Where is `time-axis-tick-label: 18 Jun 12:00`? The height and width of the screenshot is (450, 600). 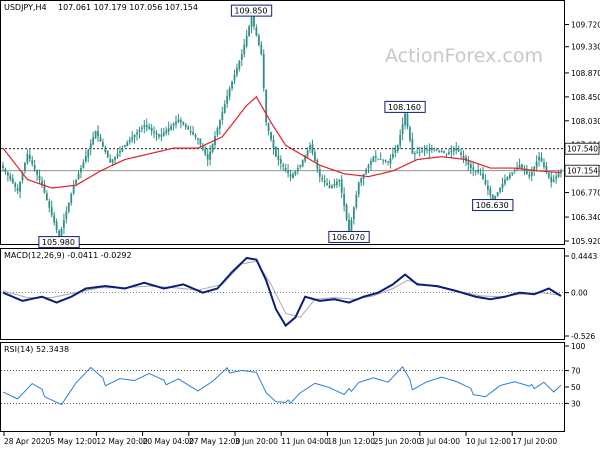 time-axis-tick-label: 18 Jun 12:00 is located at coordinates (351, 441).